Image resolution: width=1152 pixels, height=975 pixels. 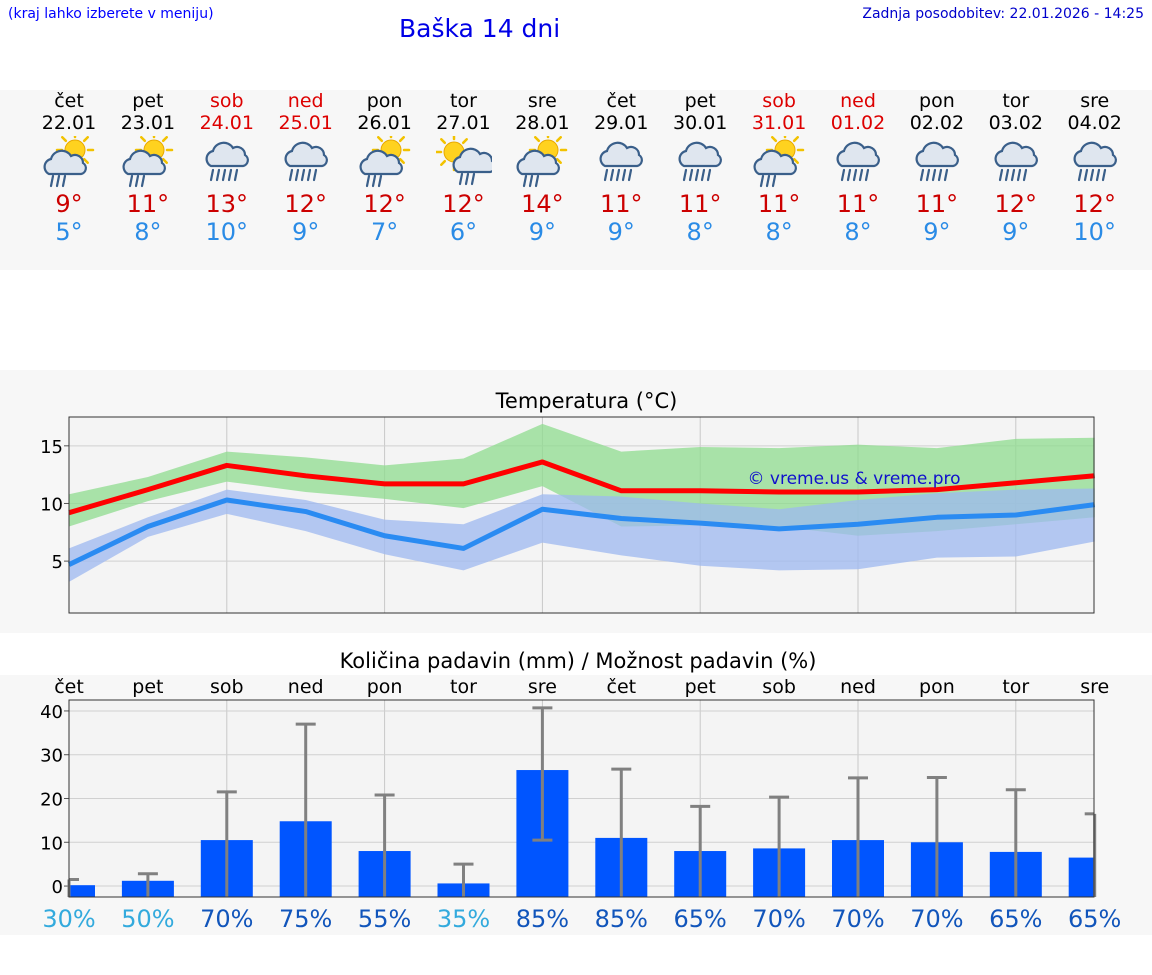 What do you see at coordinates (384, 204) in the screenshot?
I see `max-temperature: 12°` at bounding box center [384, 204].